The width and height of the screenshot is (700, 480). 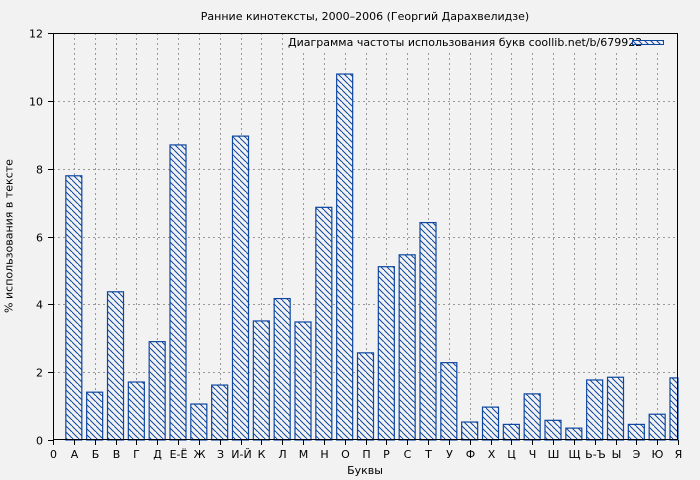 What do you see at coordinates (282, 369) in the screenshot?
I see `bar-Л` at bounding box center [282, 369].